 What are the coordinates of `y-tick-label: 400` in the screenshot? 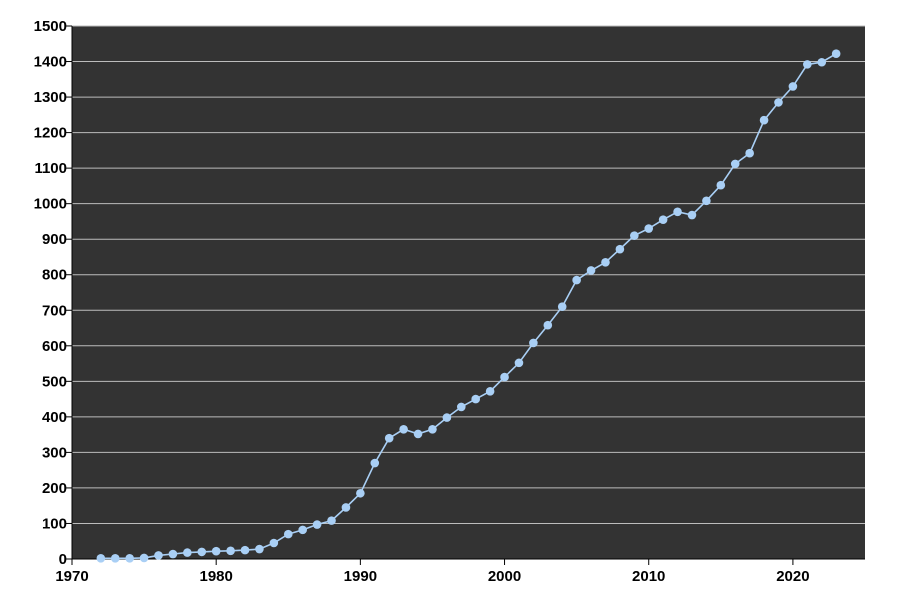 It's located at (54, 417).